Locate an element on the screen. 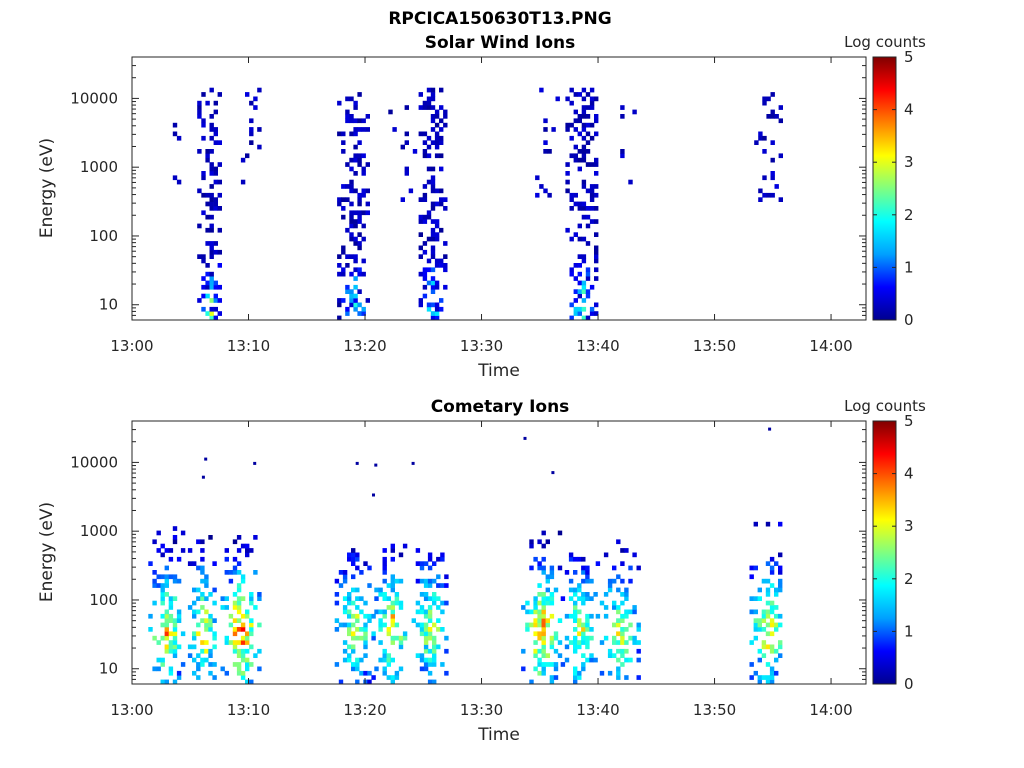 This screenshot has height=768, width=1024. x-tick-label: 13:50 is located at coordinates (714, 710).